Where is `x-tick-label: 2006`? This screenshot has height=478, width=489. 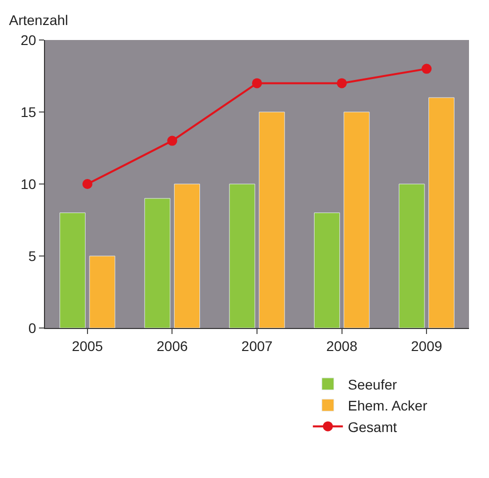 x-tick-label: 2006 is located at coordinates (172, 346).